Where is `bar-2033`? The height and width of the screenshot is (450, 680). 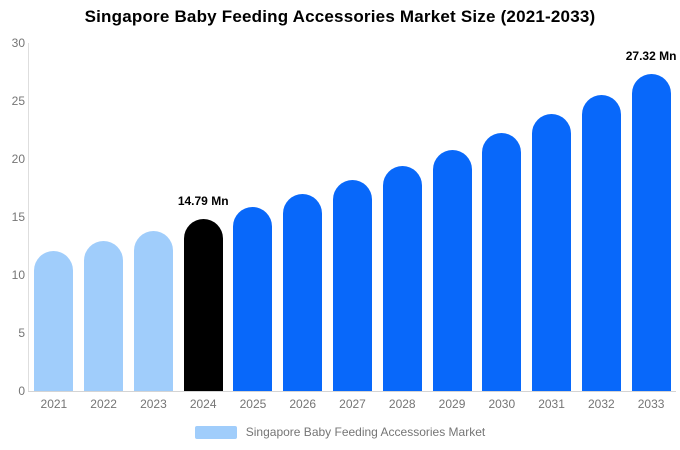 bar-2033 is located at coordinates (651, 232).